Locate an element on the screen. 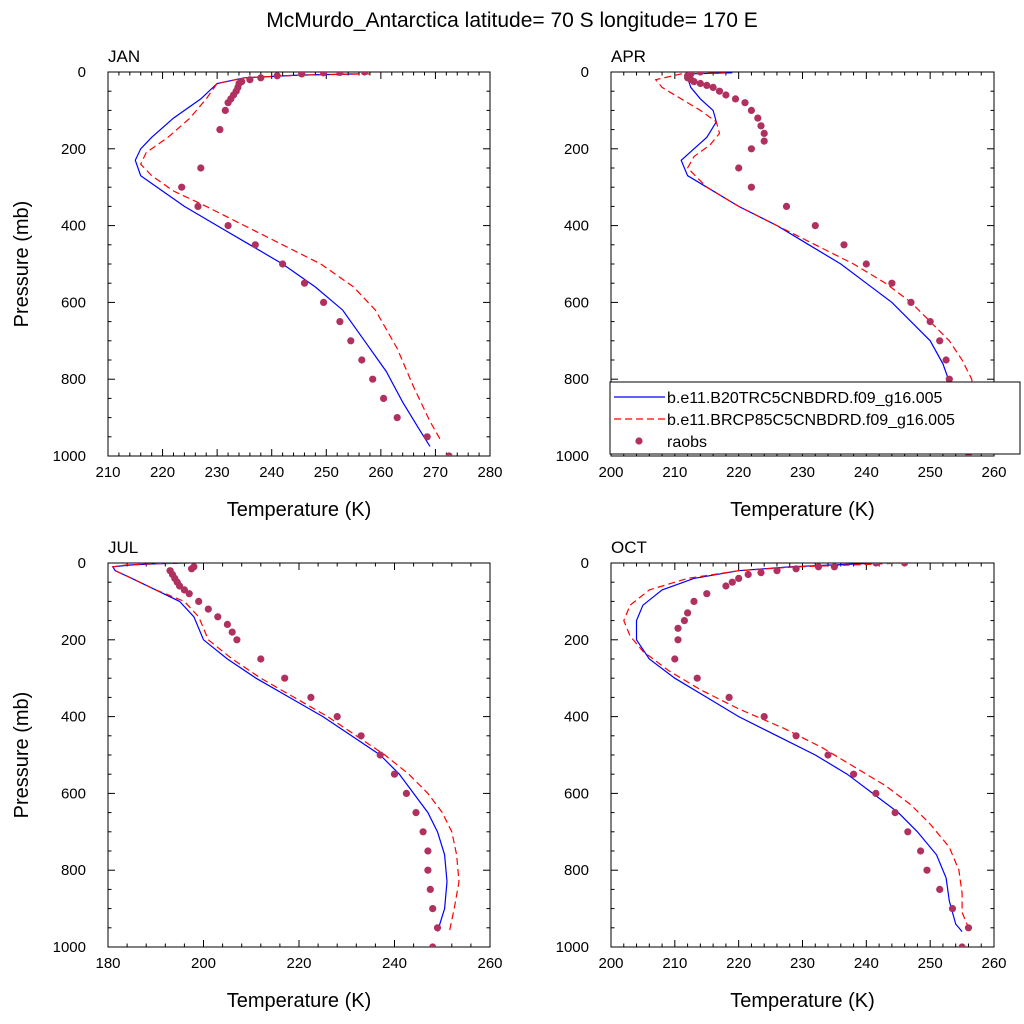 This screenshot has width=1024, height=1024. y-axis-label: Pressure (mb) is located at coordinates (22, 755).